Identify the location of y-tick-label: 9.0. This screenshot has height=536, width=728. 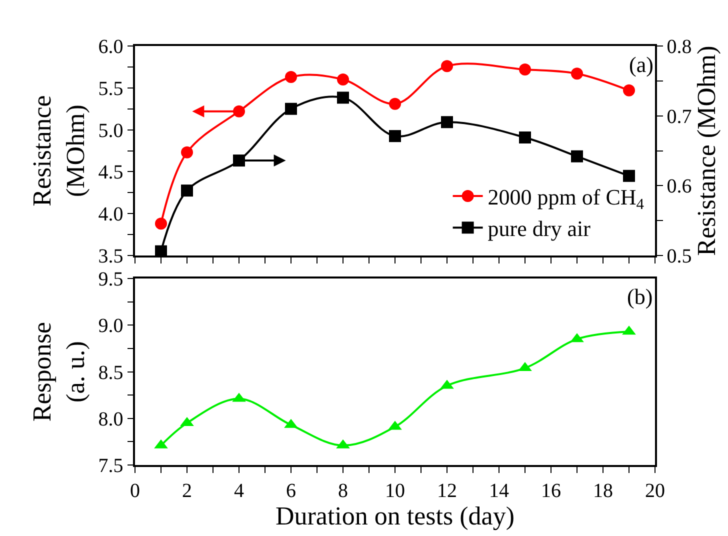
(111, 326).